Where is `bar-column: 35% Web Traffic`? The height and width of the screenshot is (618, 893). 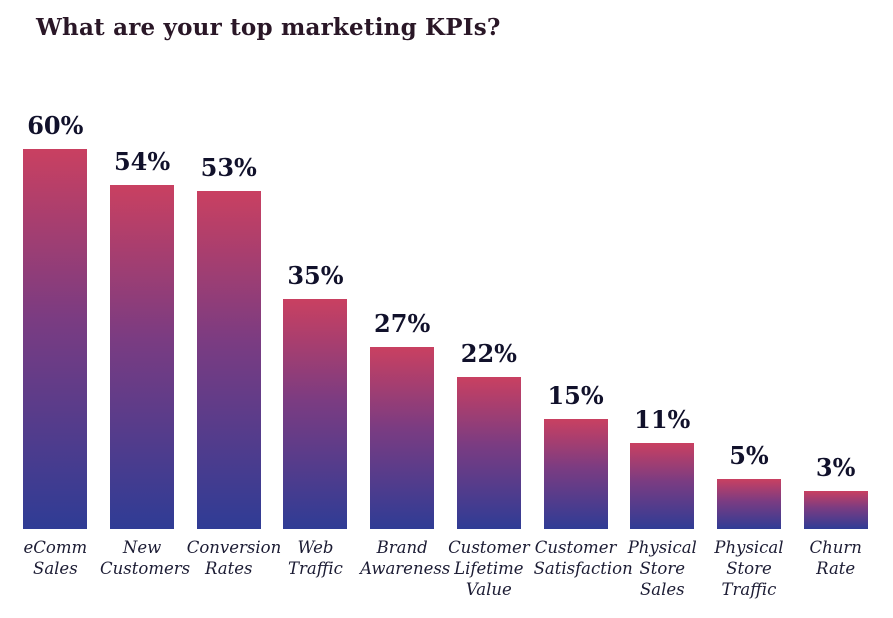 bar-column: 35% Web Traffic is located at coordinates (315, 325).